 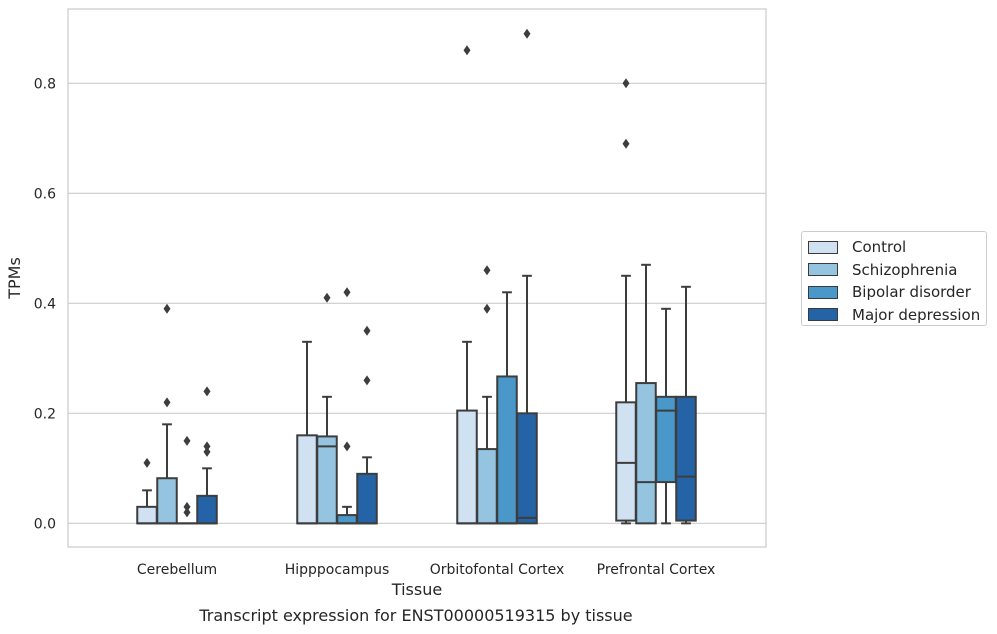 What do you see at coordinates (347, 406) in the screenshot?
I see `box-hipppocampus-bipolar-disorder` at bounding box center [347, 406].